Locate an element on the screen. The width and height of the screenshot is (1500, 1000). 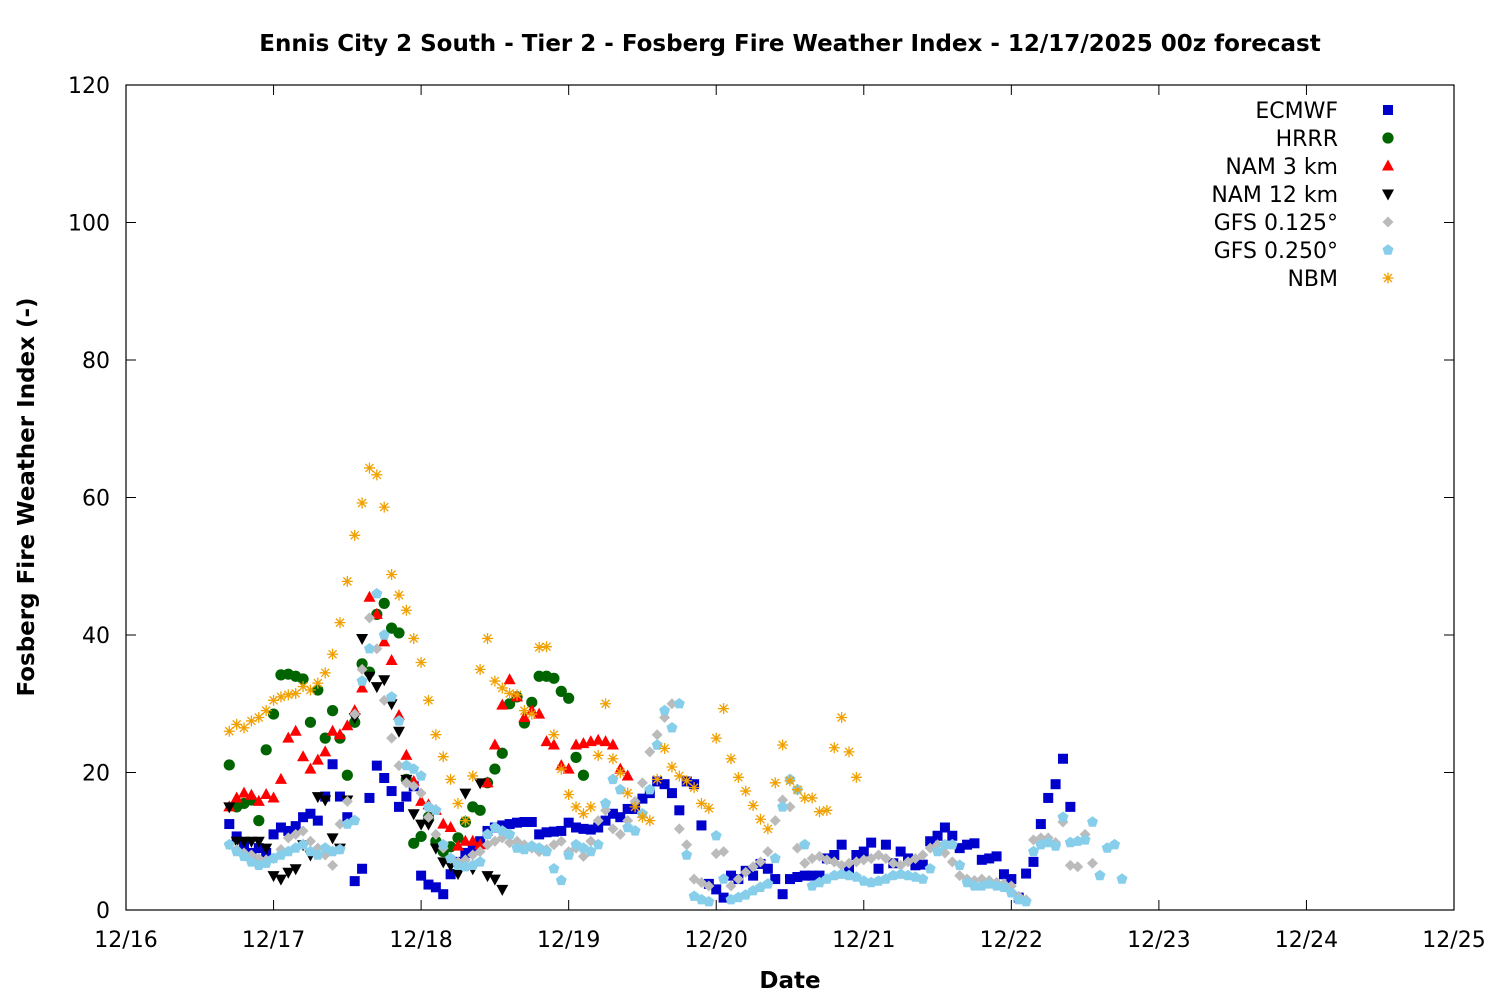
x-tick-label: 12/24 is located at coordinates (1306, 940).